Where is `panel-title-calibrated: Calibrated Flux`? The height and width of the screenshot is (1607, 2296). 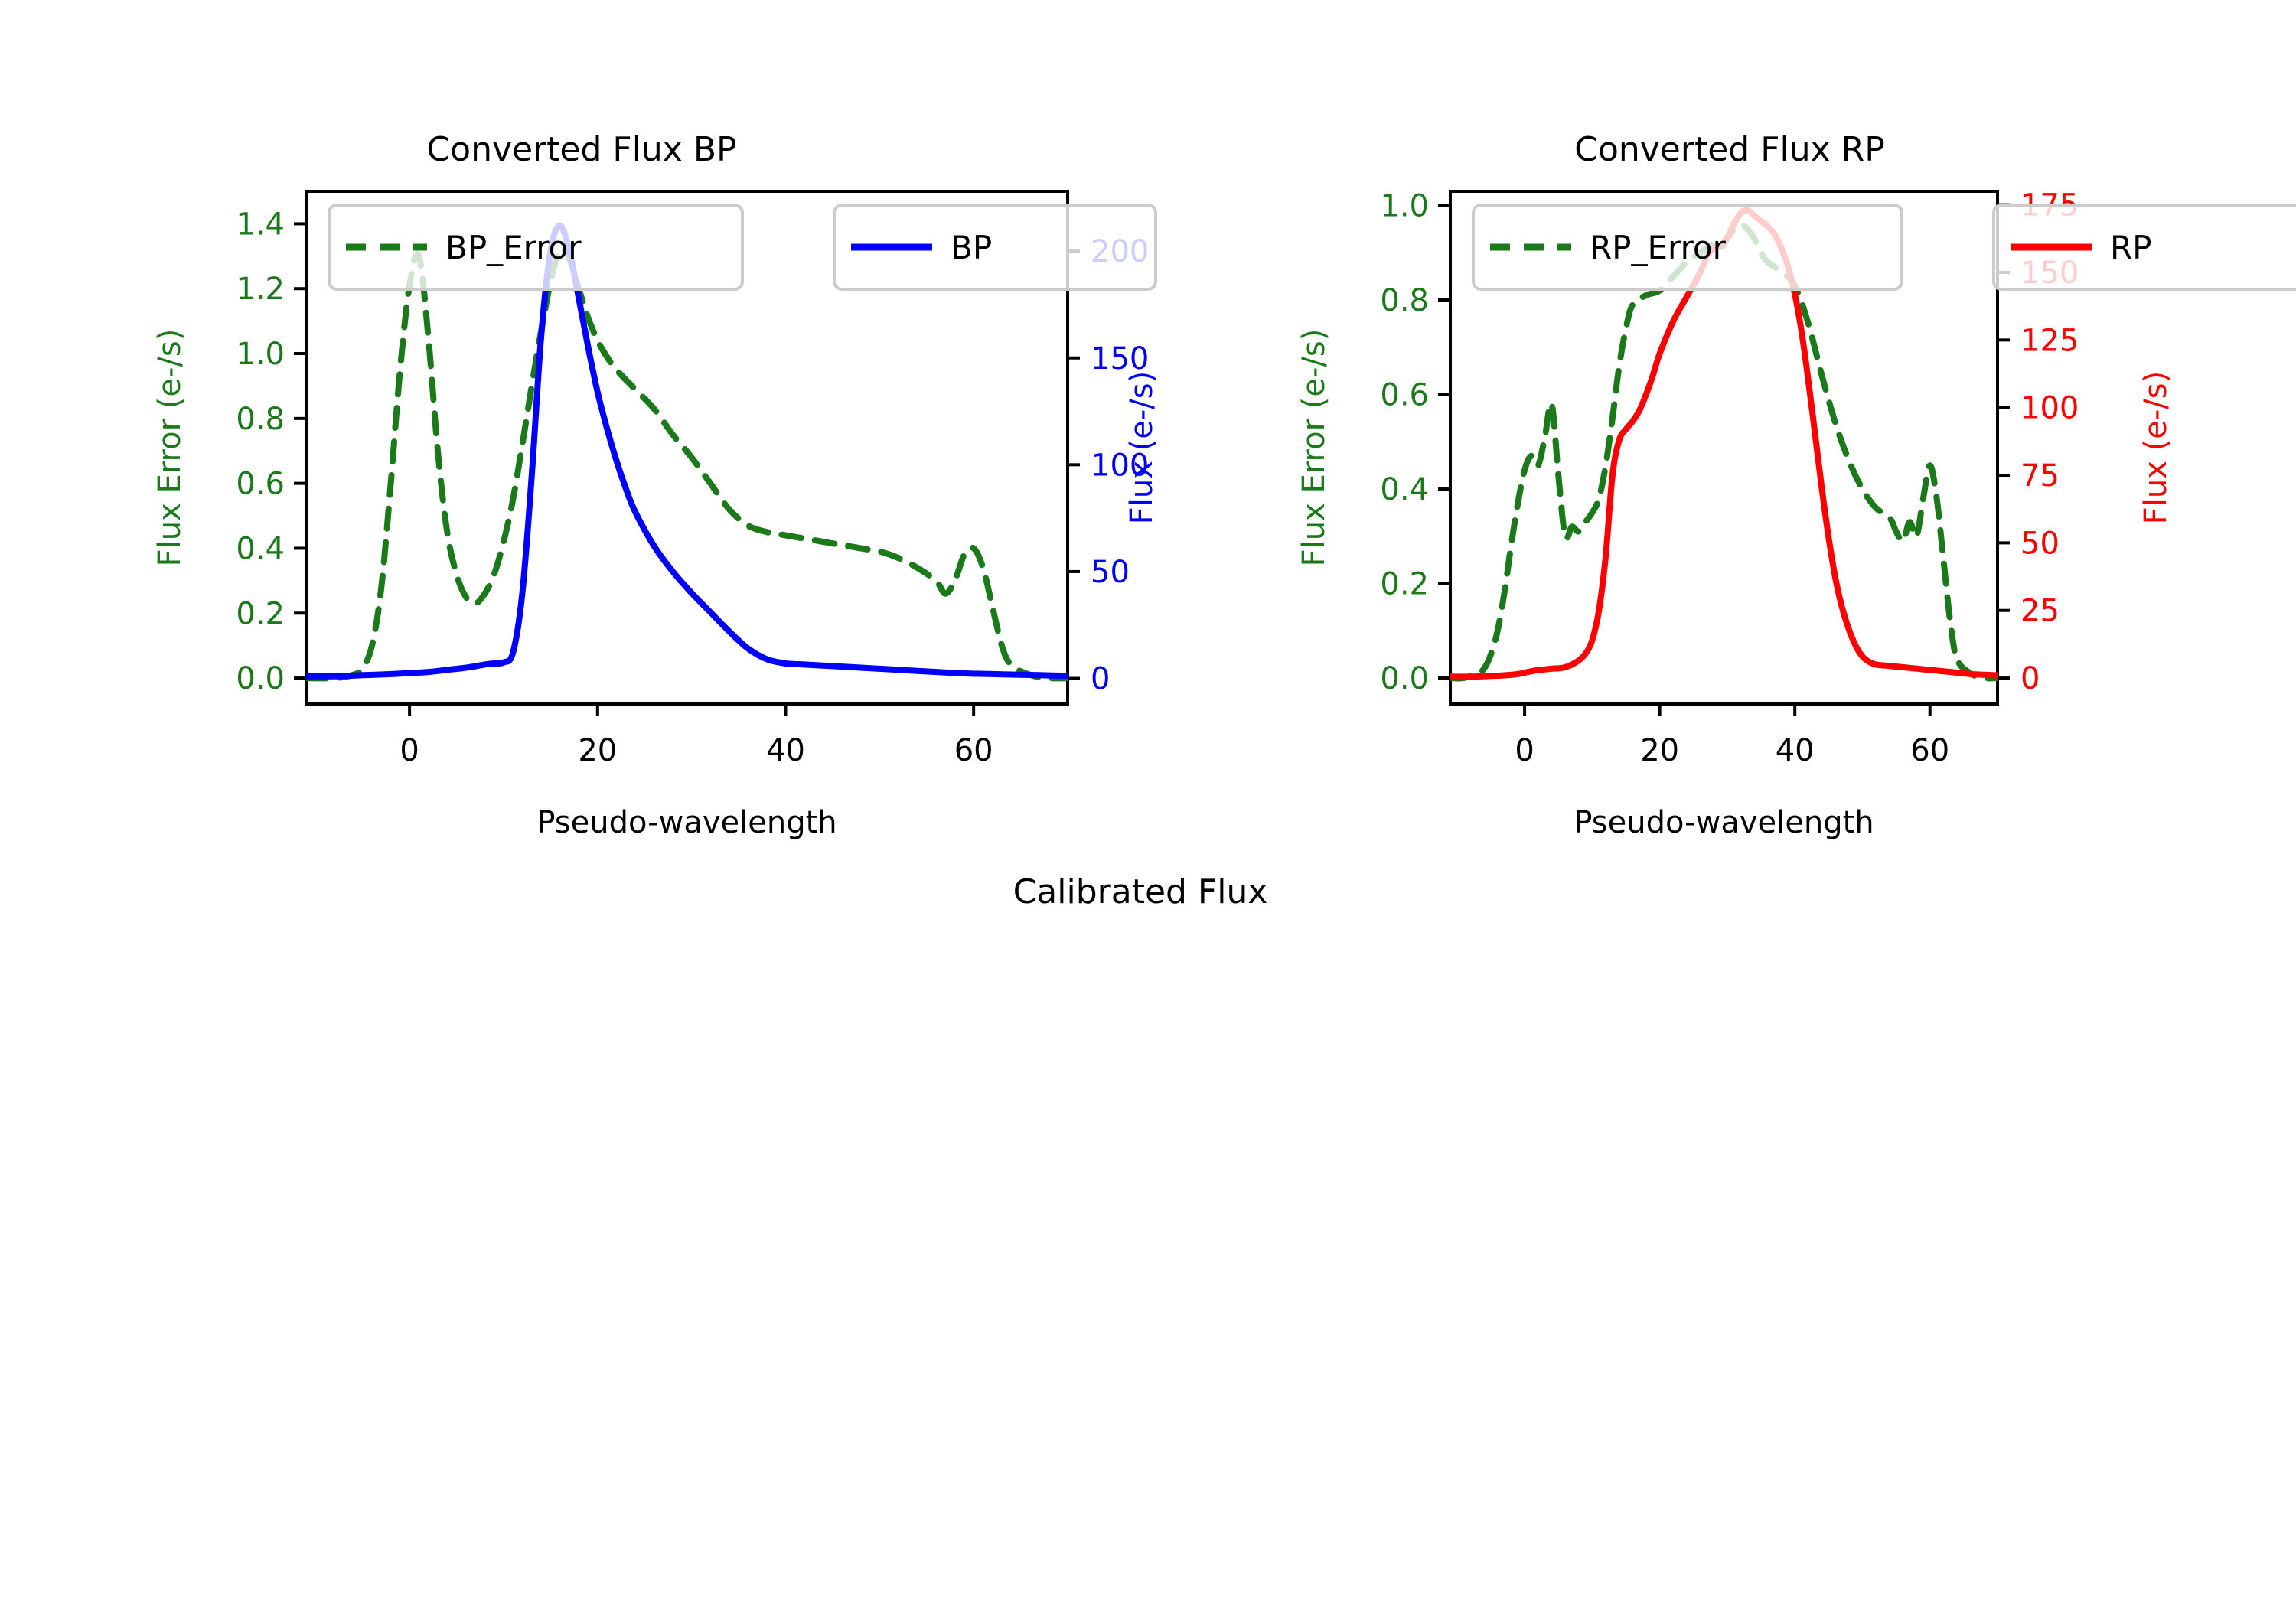 panel-title-calibrated: Calibrated Flux is located at coordinates (1140, 891).